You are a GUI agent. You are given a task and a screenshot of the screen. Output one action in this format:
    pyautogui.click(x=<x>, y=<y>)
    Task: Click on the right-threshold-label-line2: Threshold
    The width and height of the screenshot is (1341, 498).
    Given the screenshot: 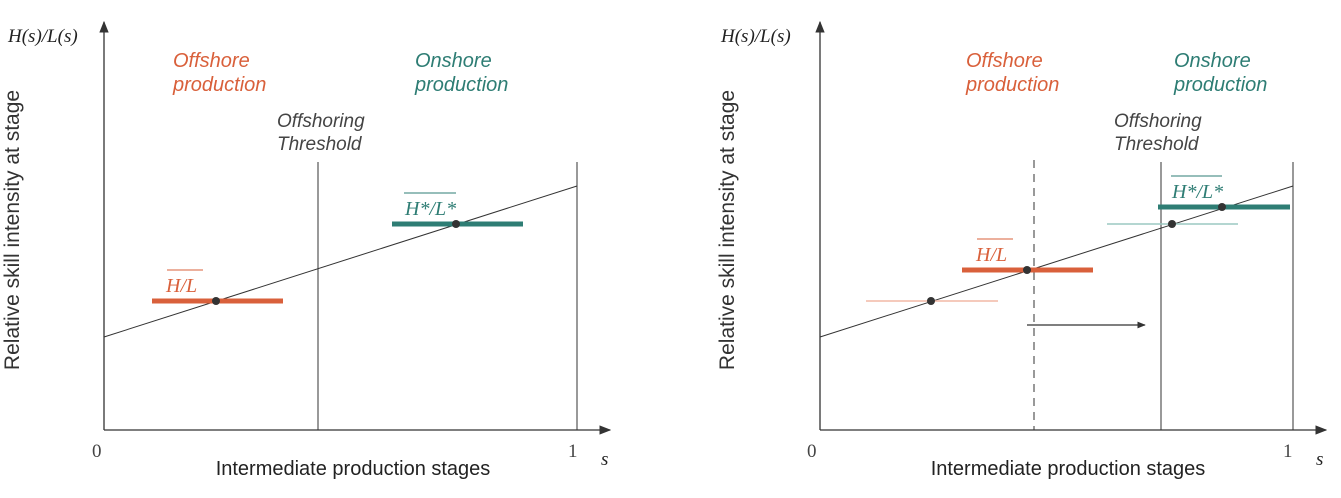 What is the action you would take?
    pyautogui.click(x=1157, y=144)
    